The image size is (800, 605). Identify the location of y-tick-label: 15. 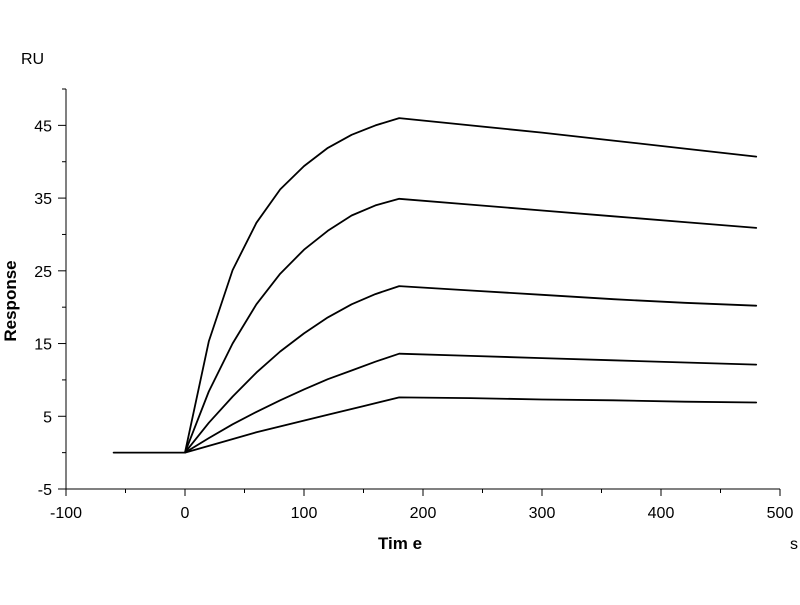
(43, 345).